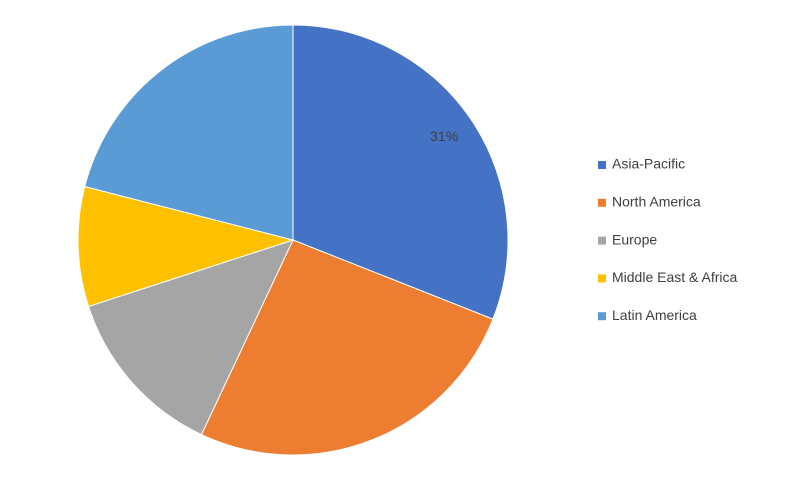 Image resolution: width=800 pixels, height=480 pixels. What do you see at coordinates (634, 239) in the screenshot?
I see `legend-label: Europe` at bounding box center [634, 239].